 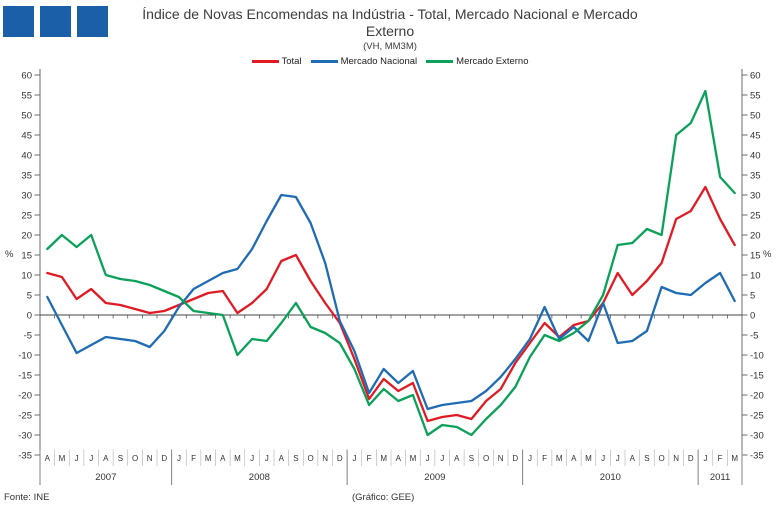 I want to click on legend-item-2: Mercado Nacional, so click(x=364, y=61).